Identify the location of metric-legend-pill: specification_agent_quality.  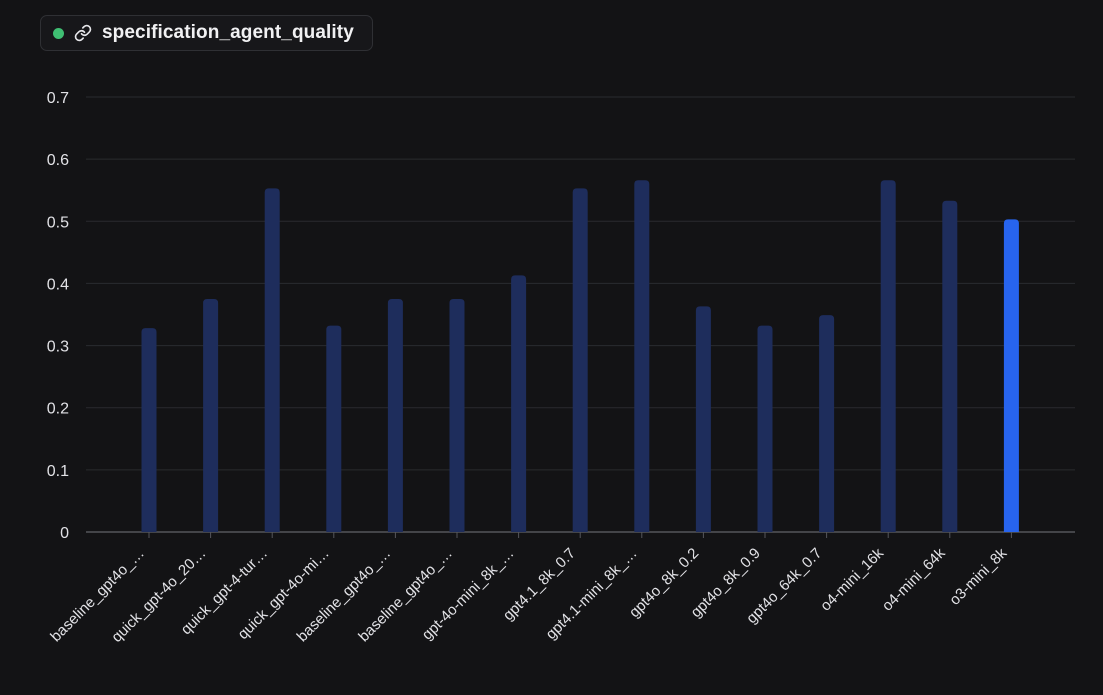
(206, 33).